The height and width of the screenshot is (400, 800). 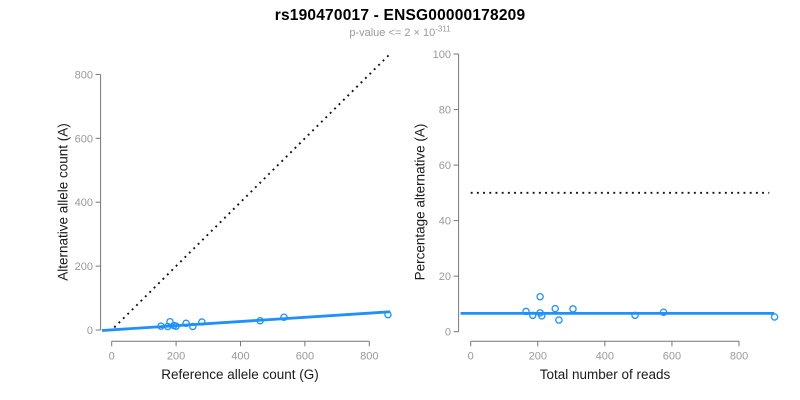 I want to click on trend-line, so click(x=246, y=321).